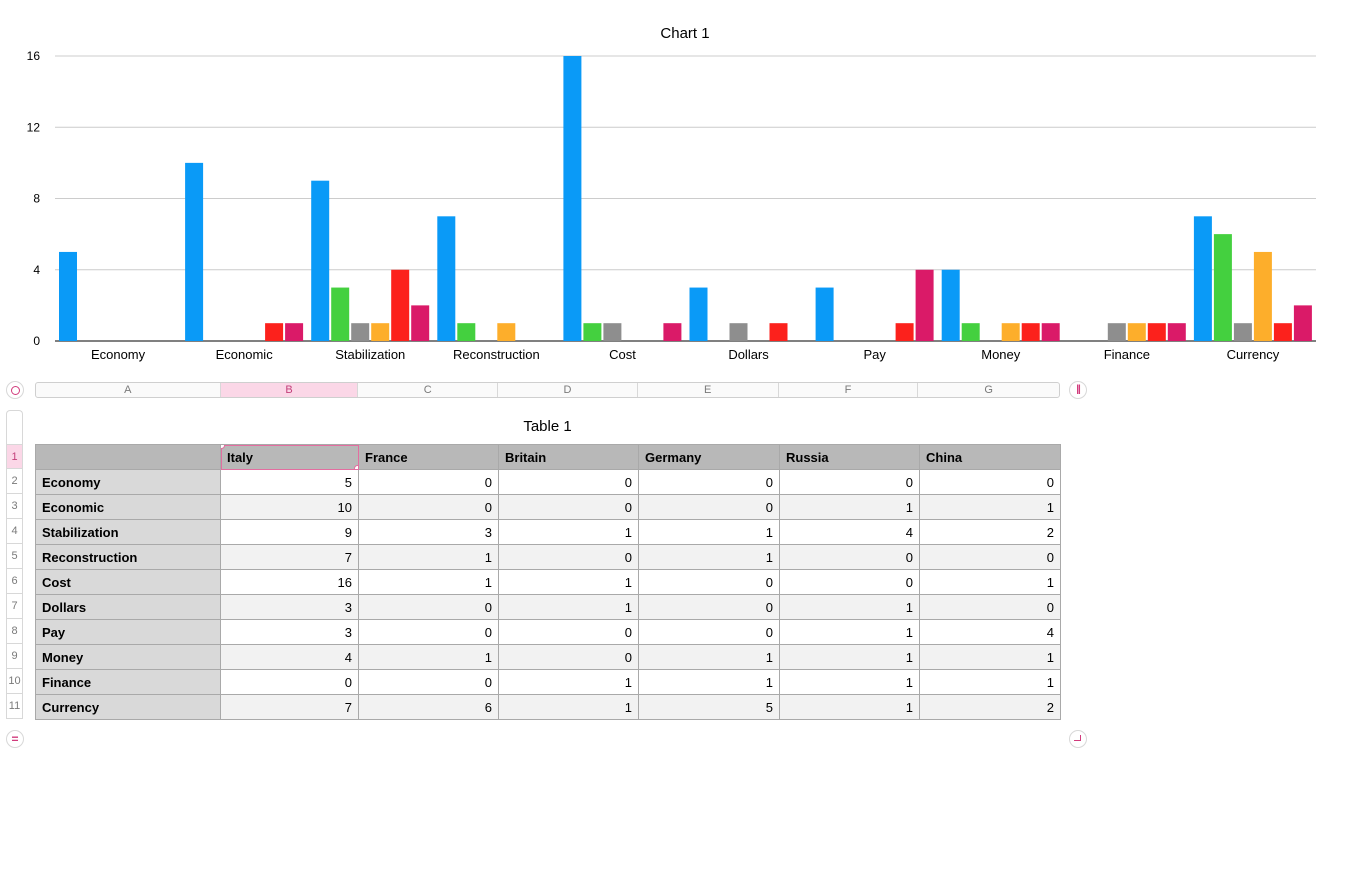 The image size is (1371, 869). I want to click on bar-britain-dollars, so click(738, 332).